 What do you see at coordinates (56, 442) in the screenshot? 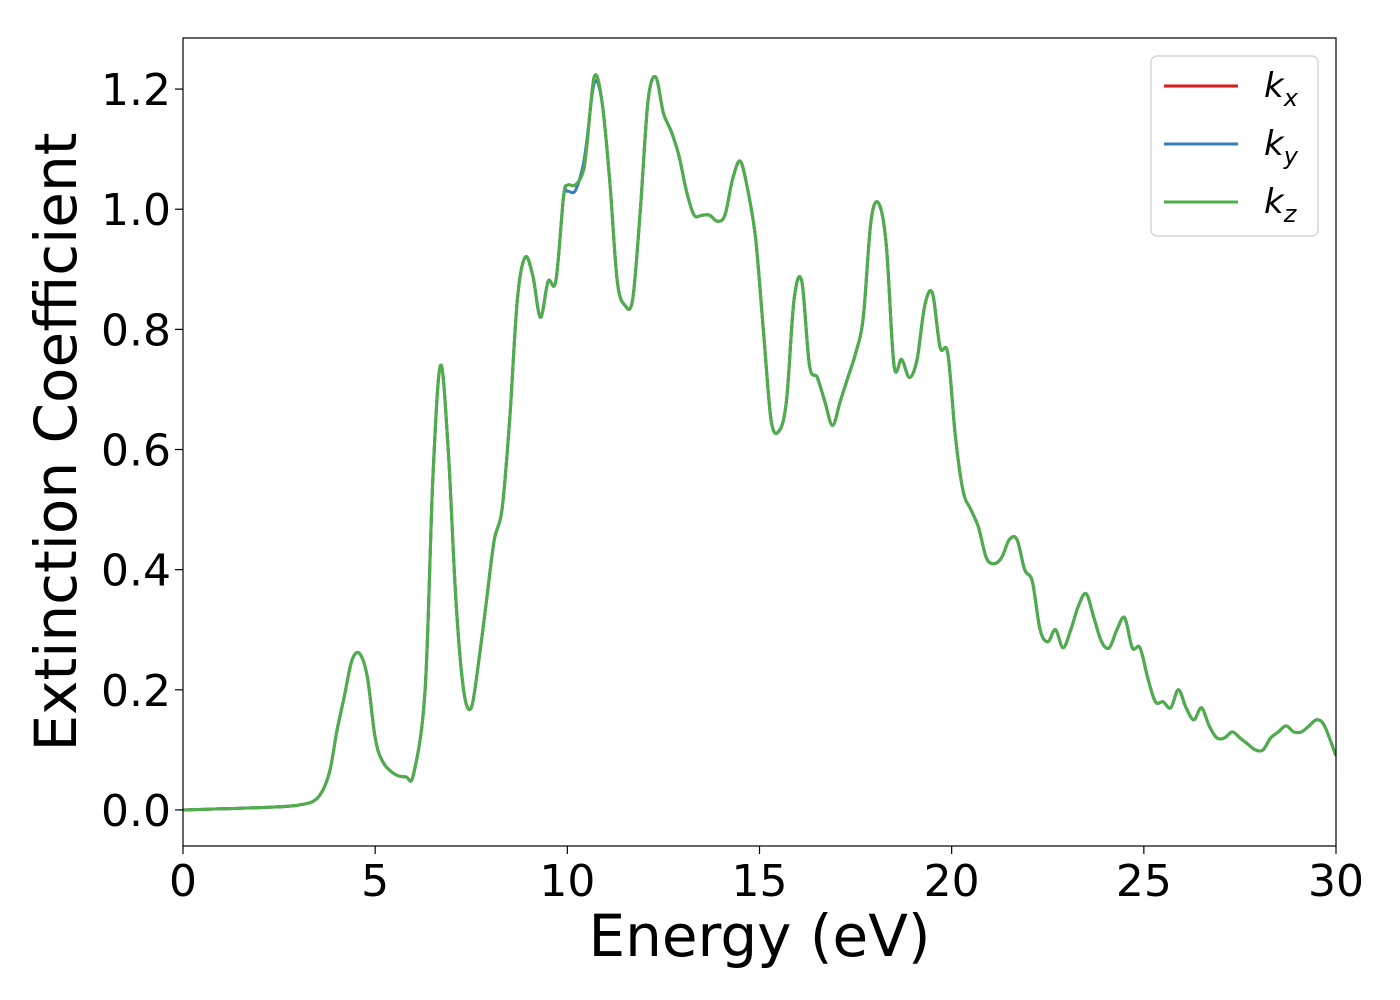
I see `y-axis-title: Extinction Coefficient` at bounding box center [56, 442].